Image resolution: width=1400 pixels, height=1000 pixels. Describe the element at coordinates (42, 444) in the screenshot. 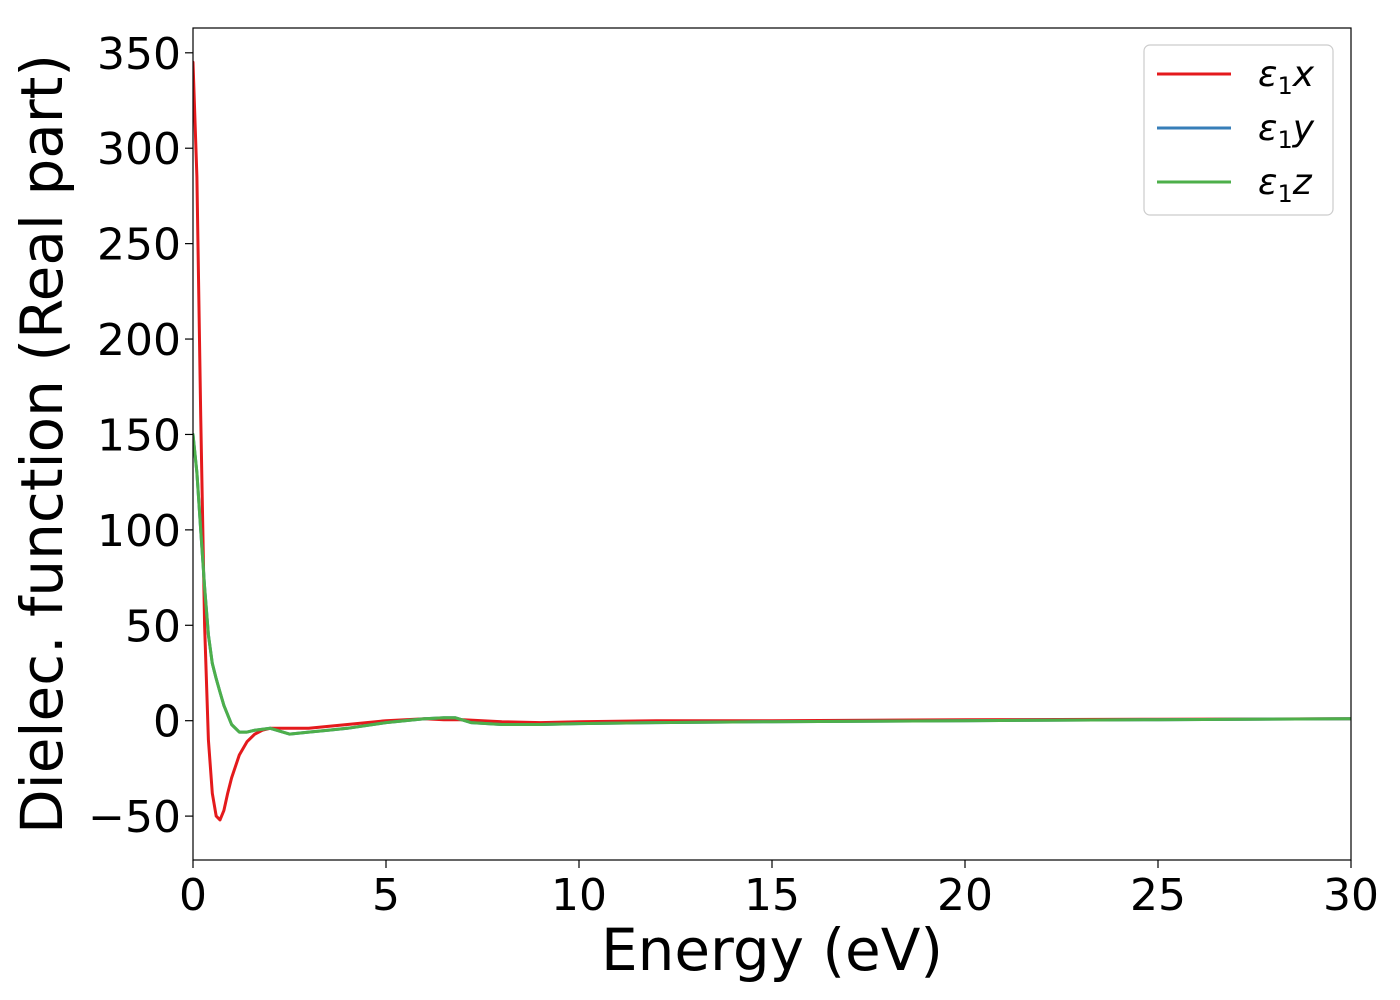

I see `y-axis-label: Dielec. function (Real part)` at that location.